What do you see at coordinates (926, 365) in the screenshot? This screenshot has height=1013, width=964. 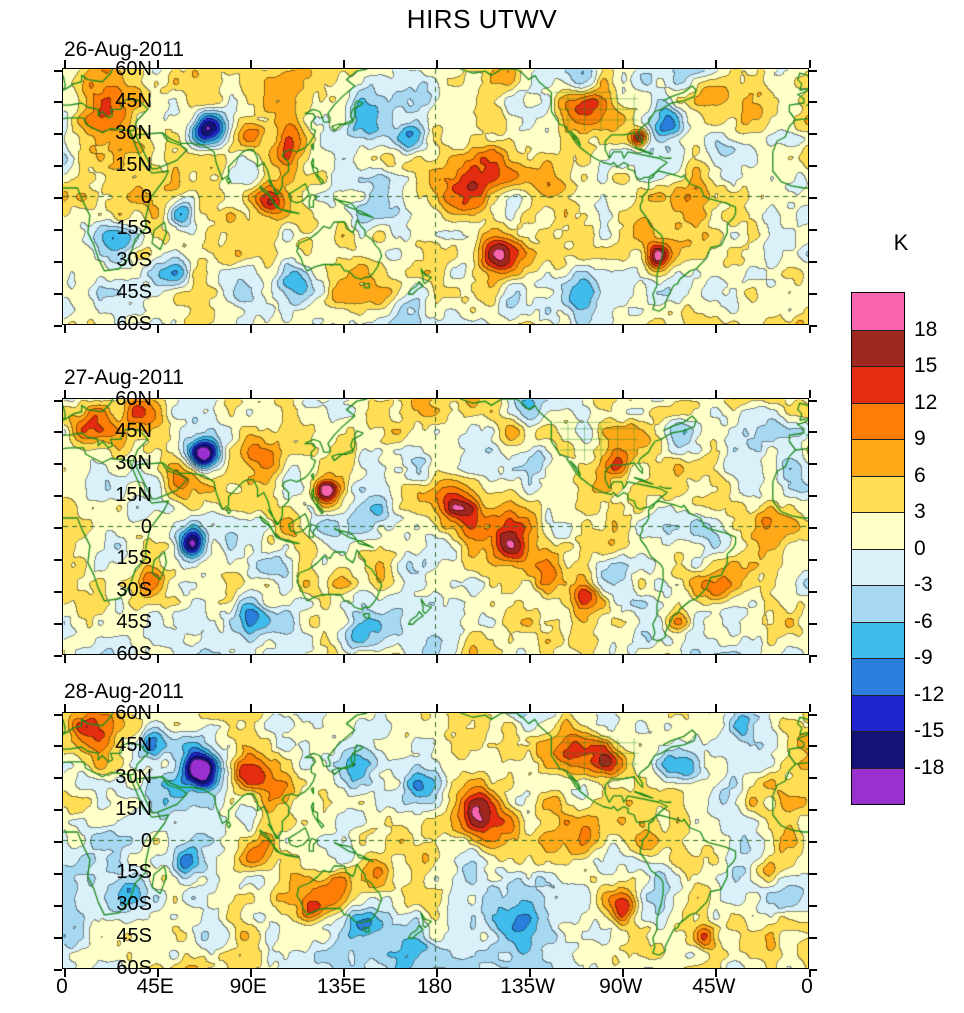 I see `colorbar-boundary-label: 15` at bounding box center [926, 365].